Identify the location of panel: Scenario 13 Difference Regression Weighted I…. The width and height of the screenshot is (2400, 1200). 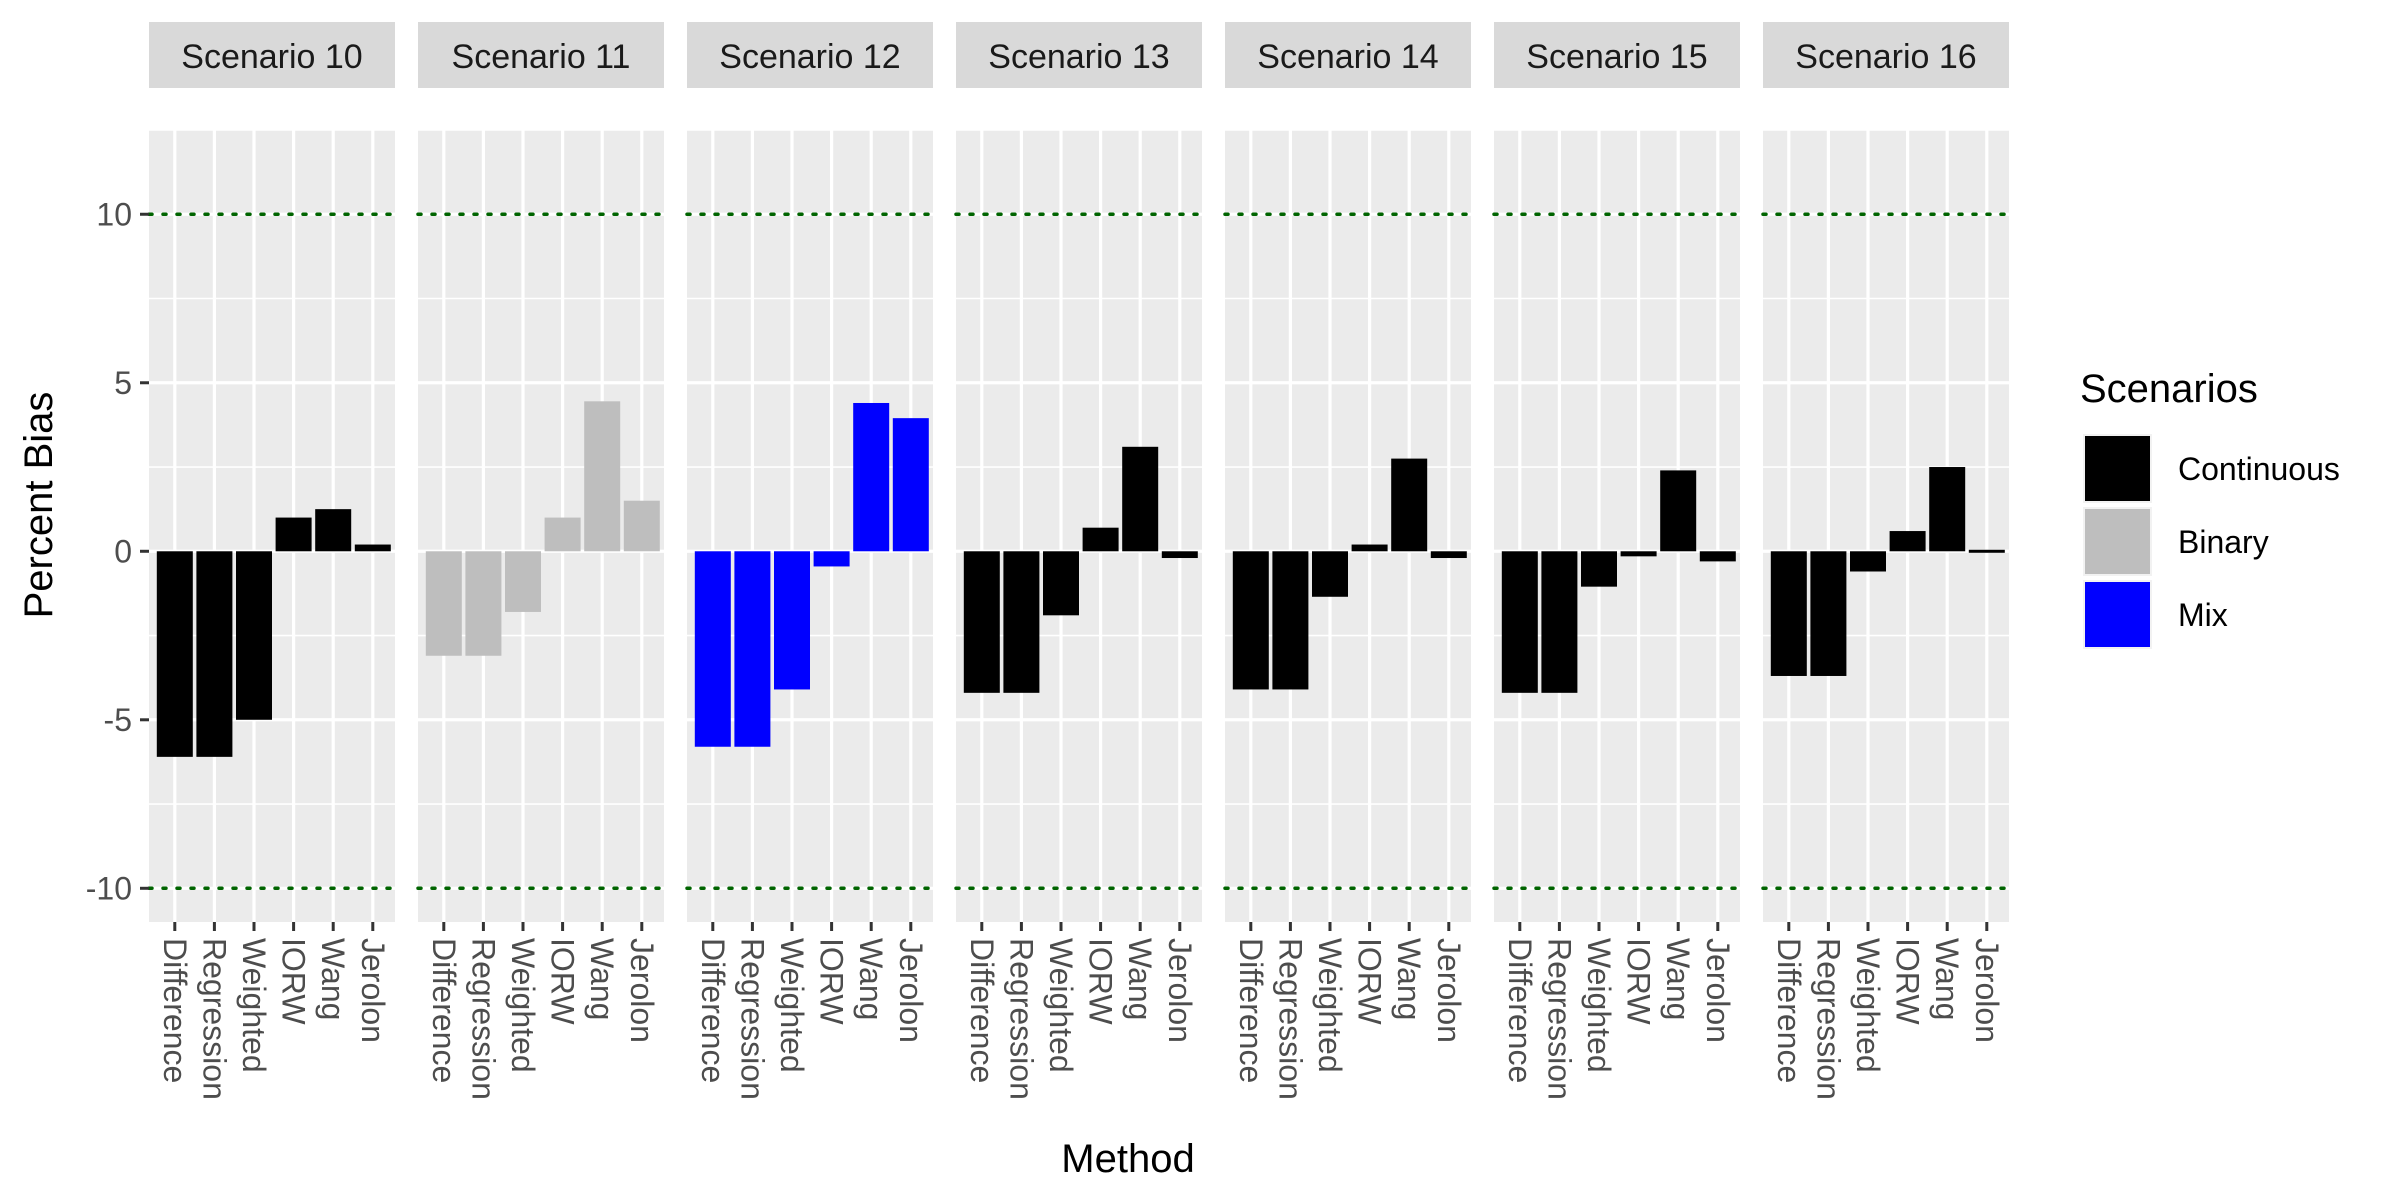
(1079, 561).